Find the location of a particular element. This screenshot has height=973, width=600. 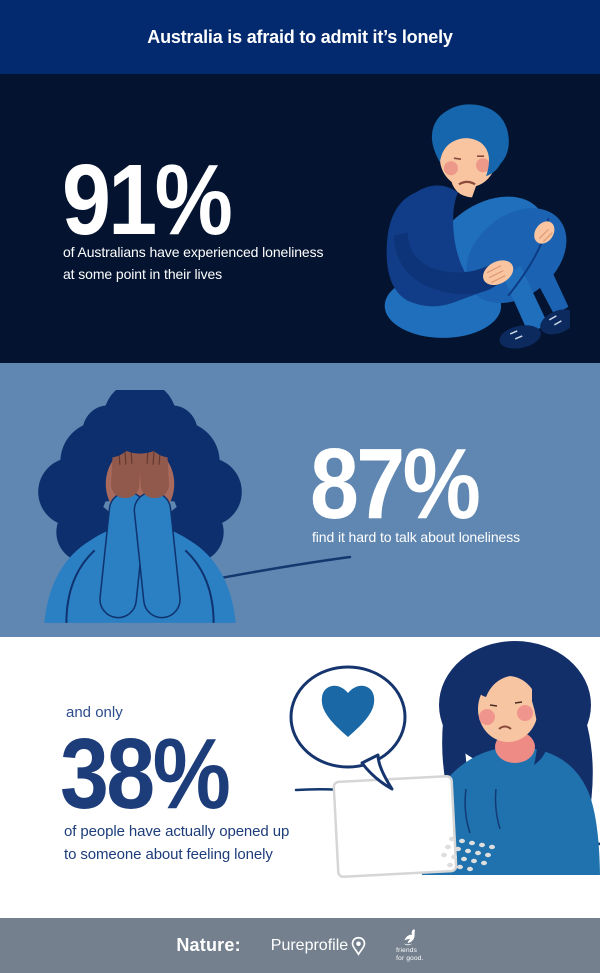

friends-for-good-logo: friends for good. is located at coordinates (409, 945).